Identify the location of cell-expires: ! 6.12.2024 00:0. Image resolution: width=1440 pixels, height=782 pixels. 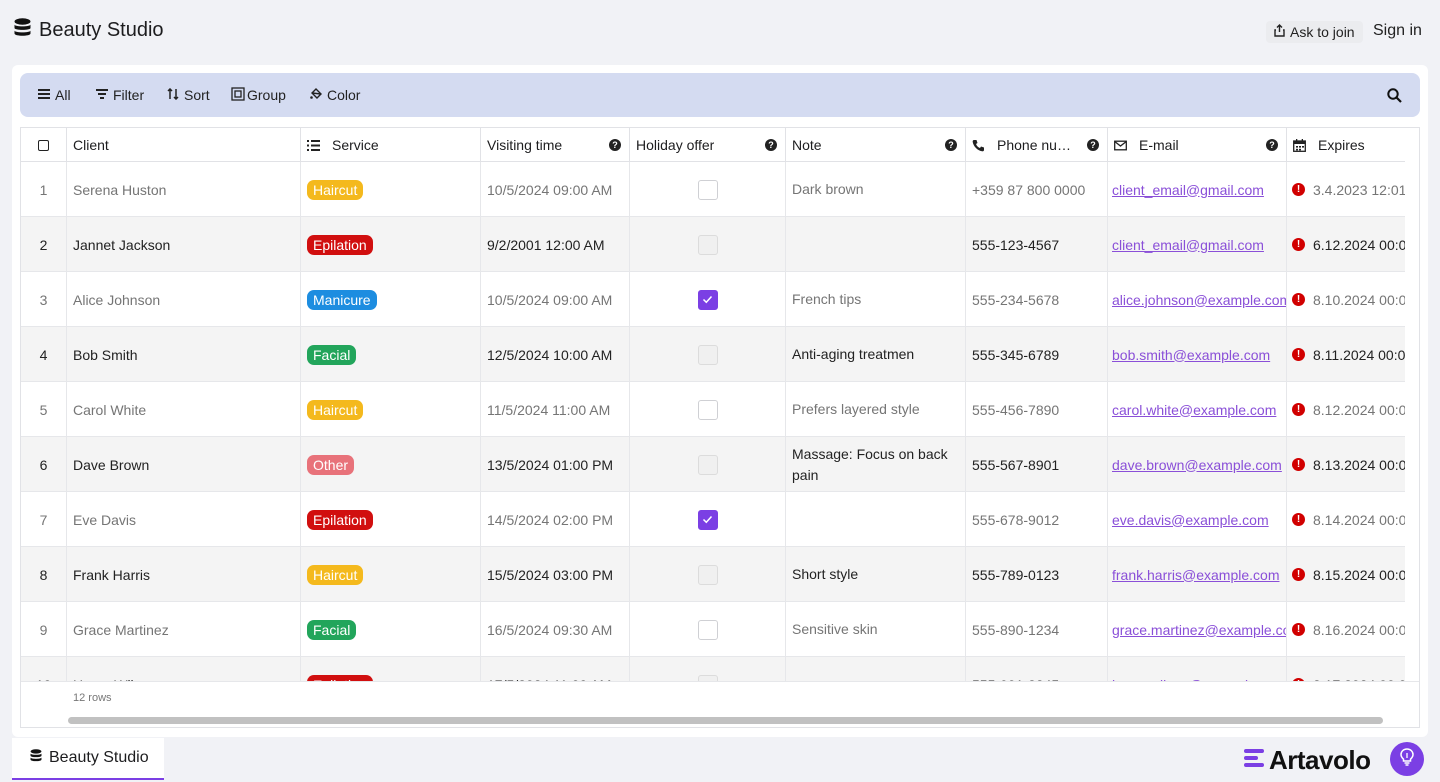
(1346, 244).